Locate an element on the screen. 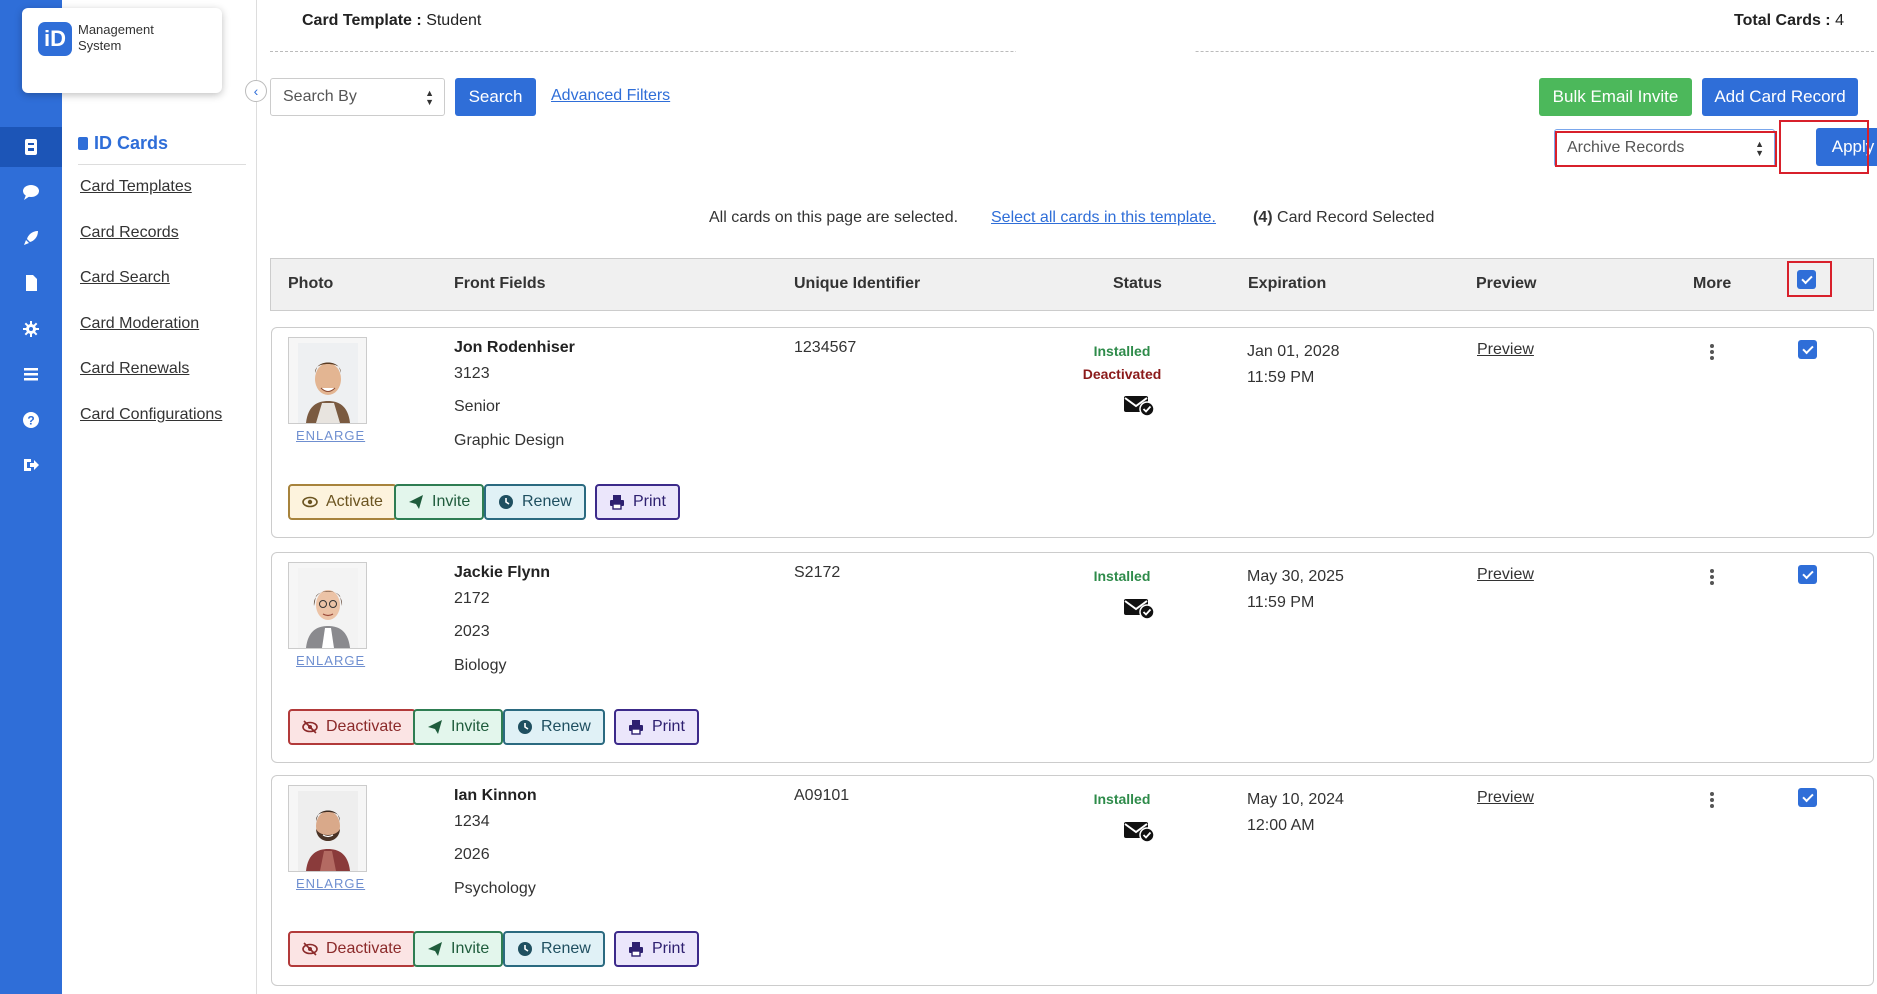  deactivate-label: Deactivate is located at coordinates (364, 726).